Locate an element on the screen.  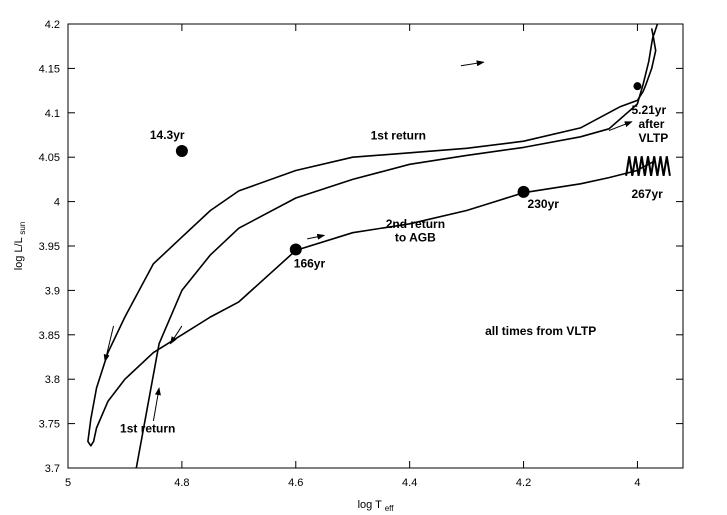
marker-label: 267yr is located at coordinates (647, 194).